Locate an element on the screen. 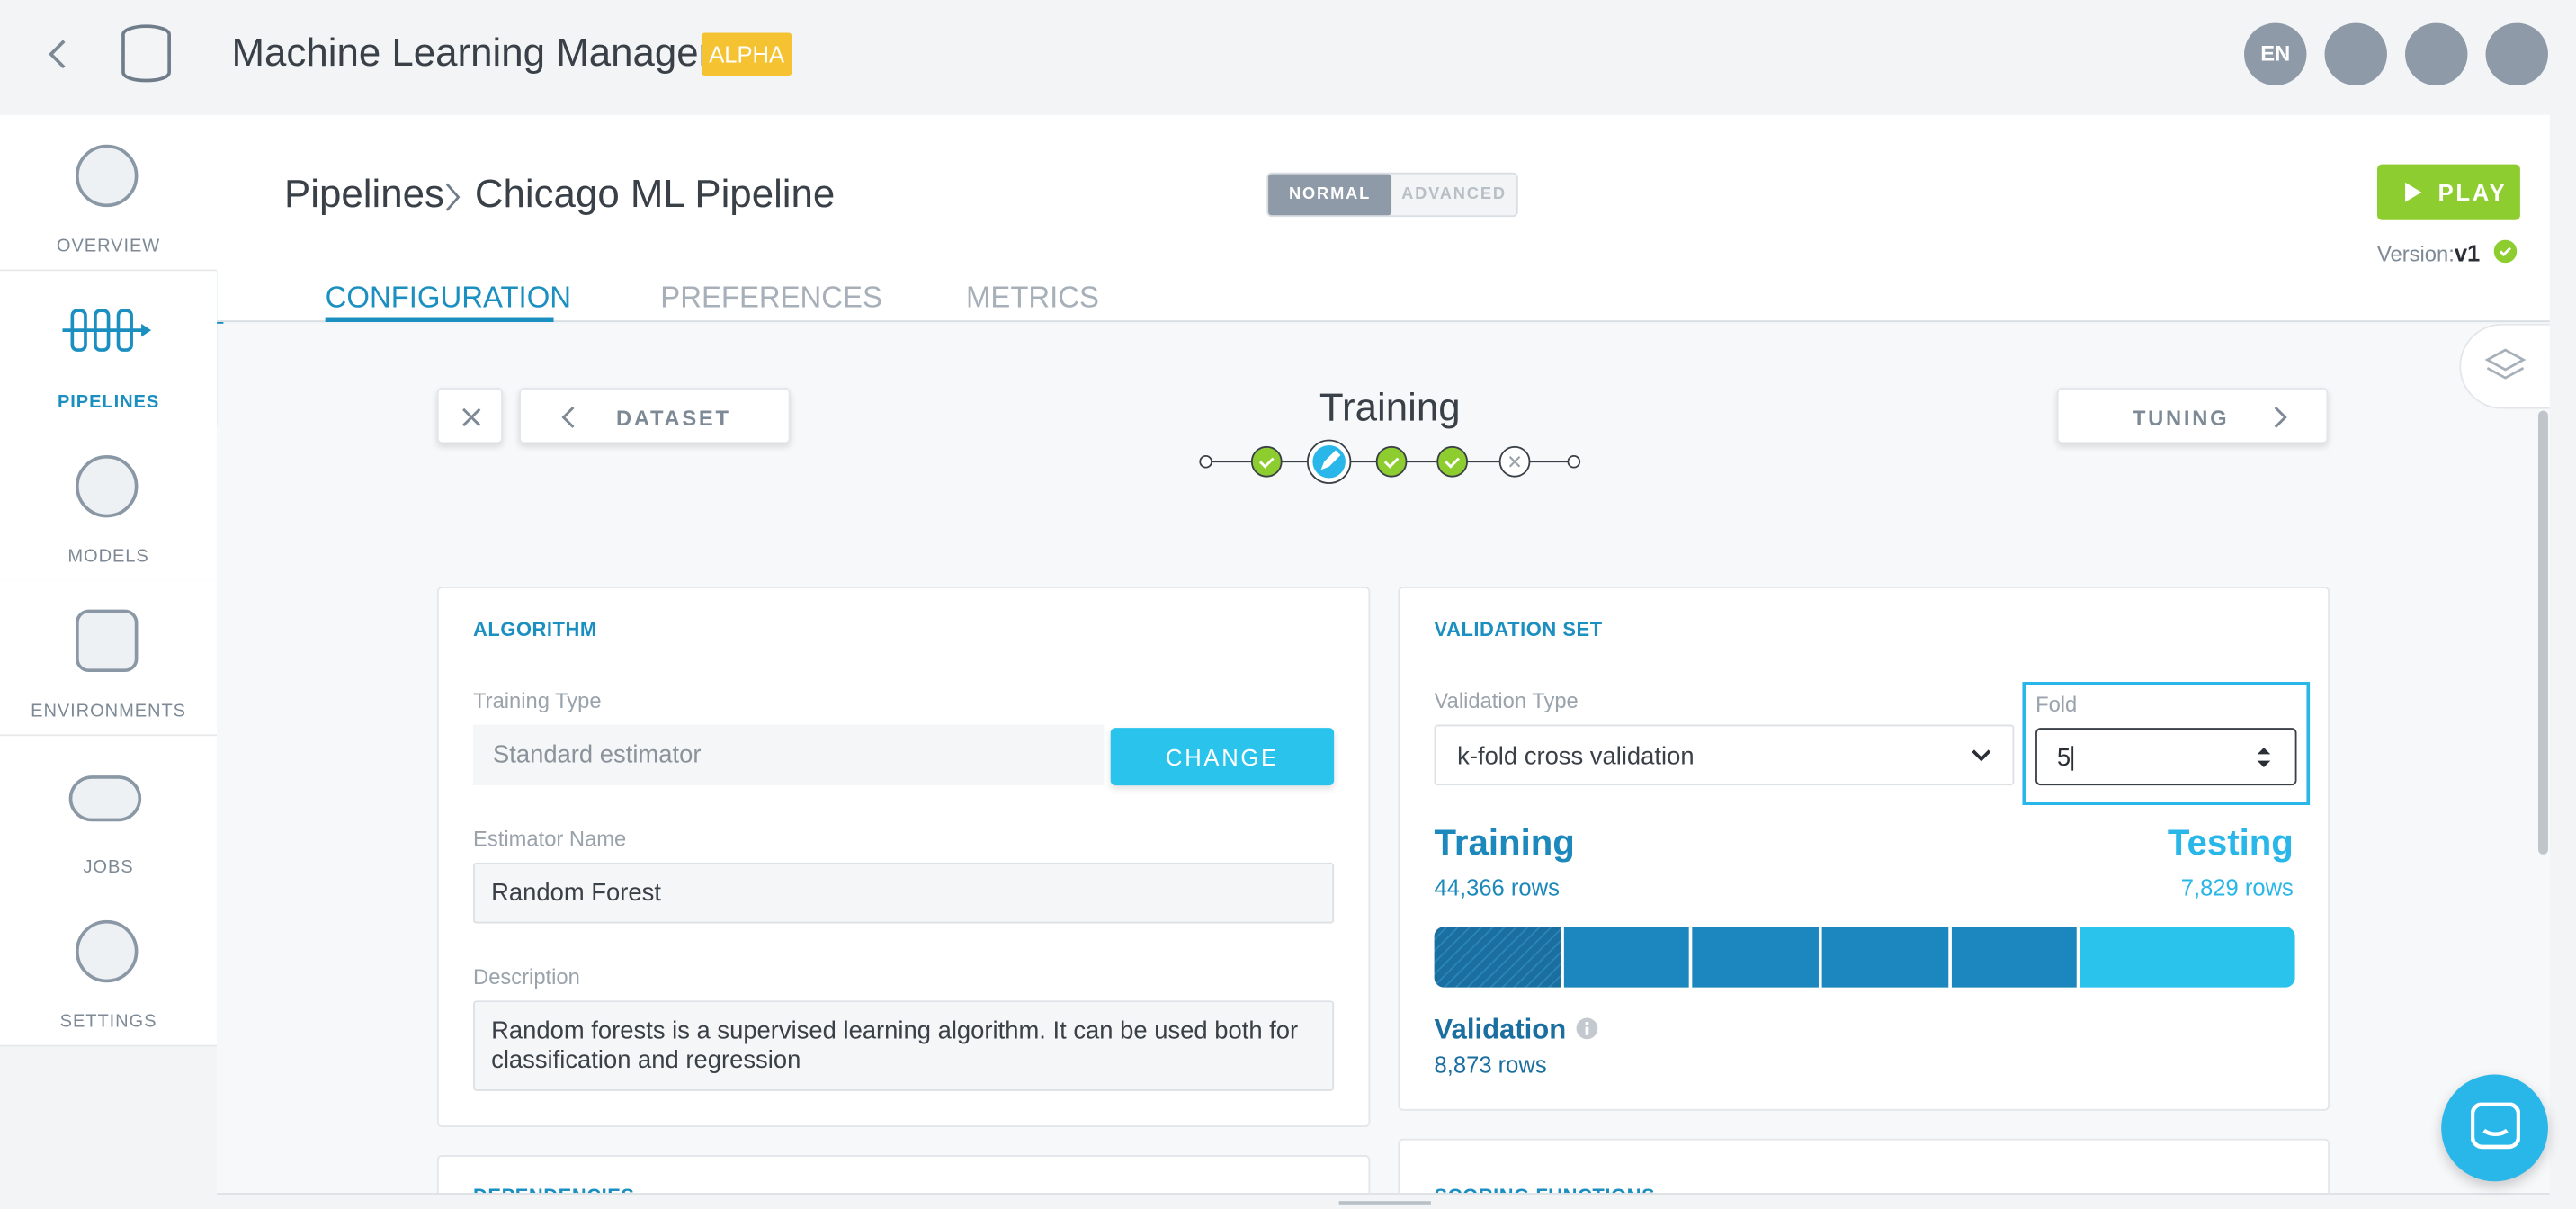  chat-button is located at coordinates (2494, 1128).